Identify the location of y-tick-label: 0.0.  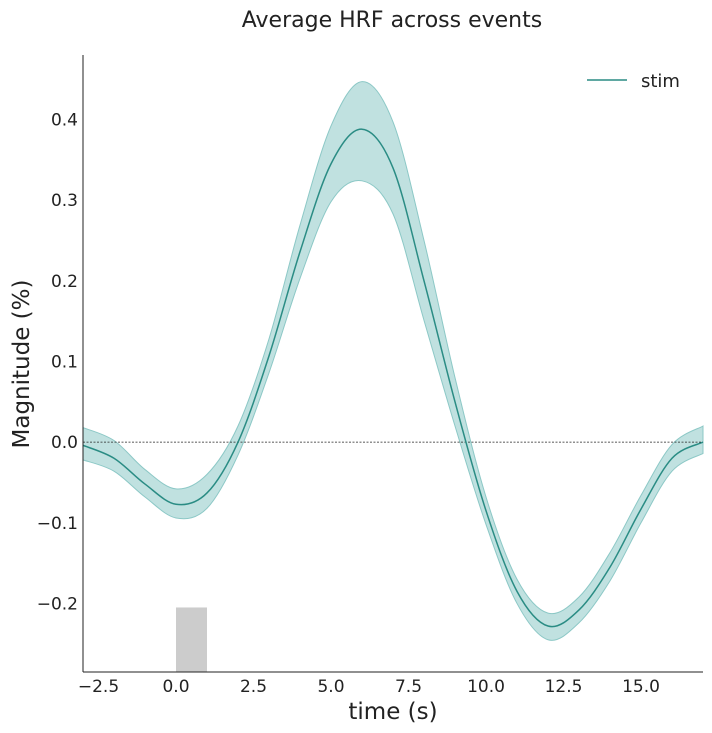
(64, 443).